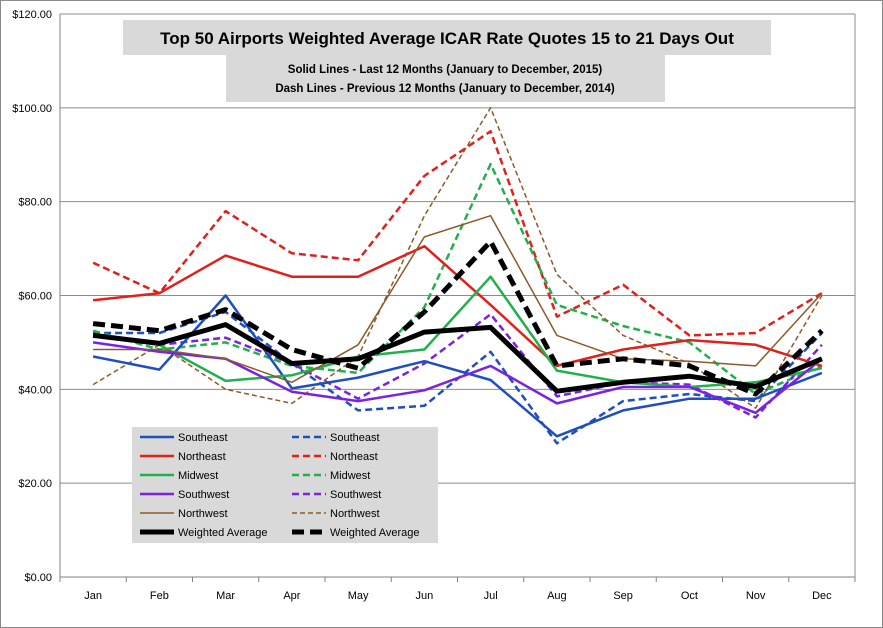  Describe the element at coordinates (159, 596) in the screenshot. I see `x-tick-label: Feb` at that location.